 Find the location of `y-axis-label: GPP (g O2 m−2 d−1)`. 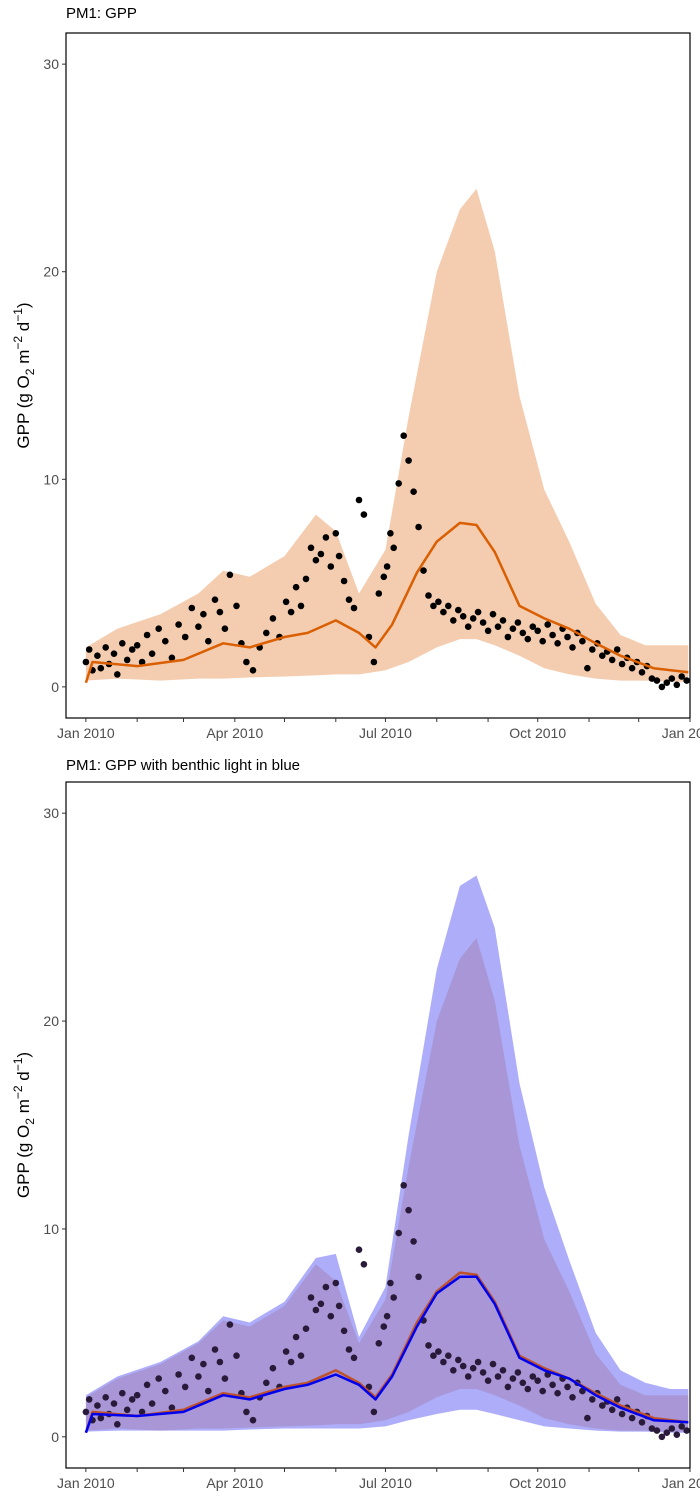

y-axis-label: GPP (g O2 m−2 d−1) is located at coordinates (24, 375).